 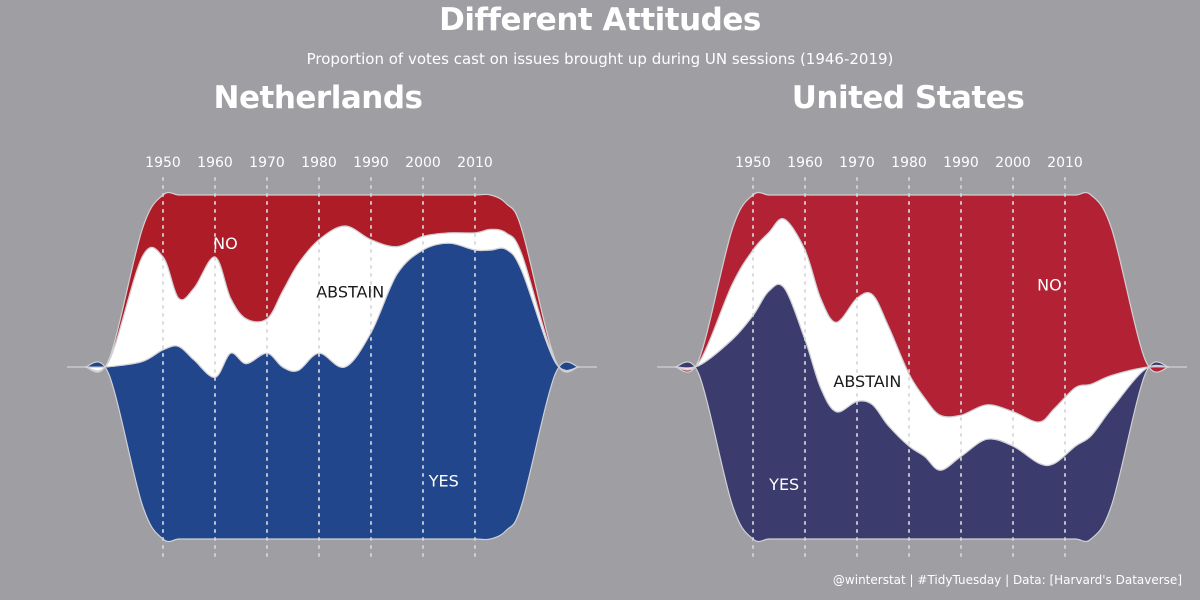 I want to click on chart-title: Different Attitudes, so click(x=600, y=20).